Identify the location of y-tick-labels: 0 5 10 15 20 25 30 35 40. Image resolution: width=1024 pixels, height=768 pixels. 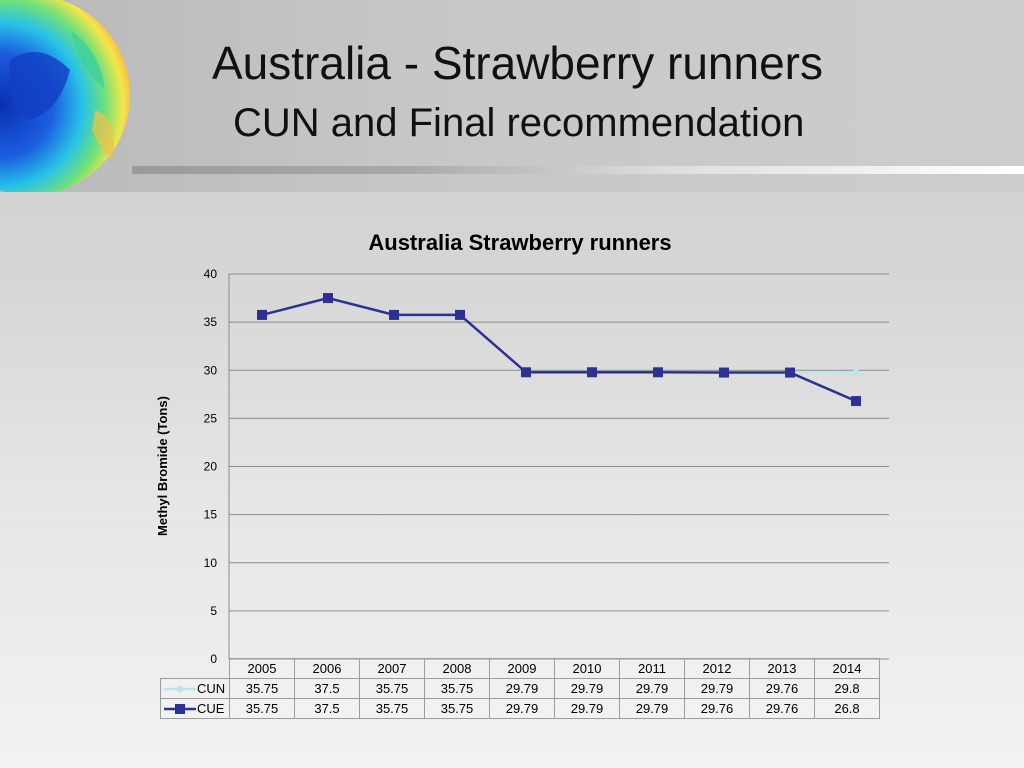
(211, 466).